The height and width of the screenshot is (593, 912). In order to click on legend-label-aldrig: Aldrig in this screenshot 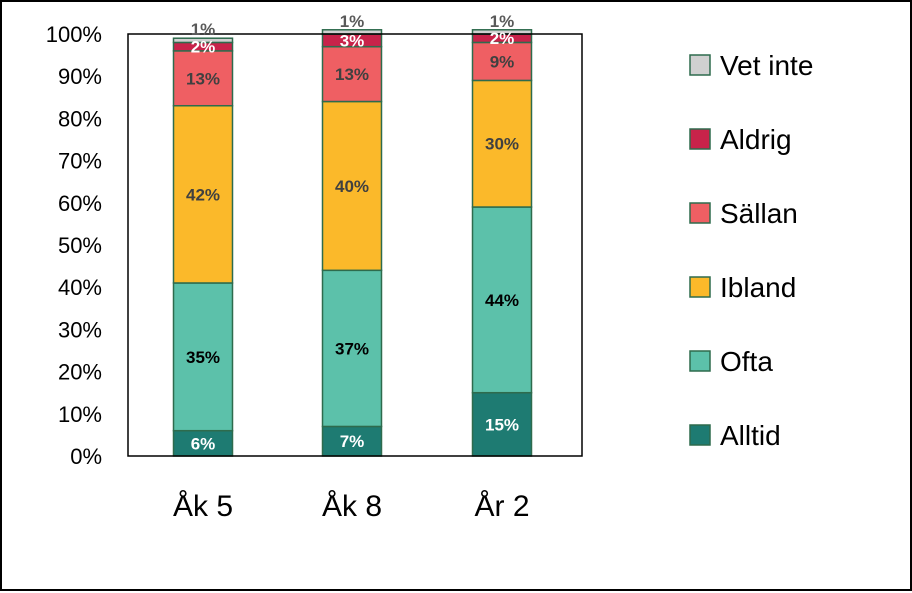, I will do `click(756, 139)`.